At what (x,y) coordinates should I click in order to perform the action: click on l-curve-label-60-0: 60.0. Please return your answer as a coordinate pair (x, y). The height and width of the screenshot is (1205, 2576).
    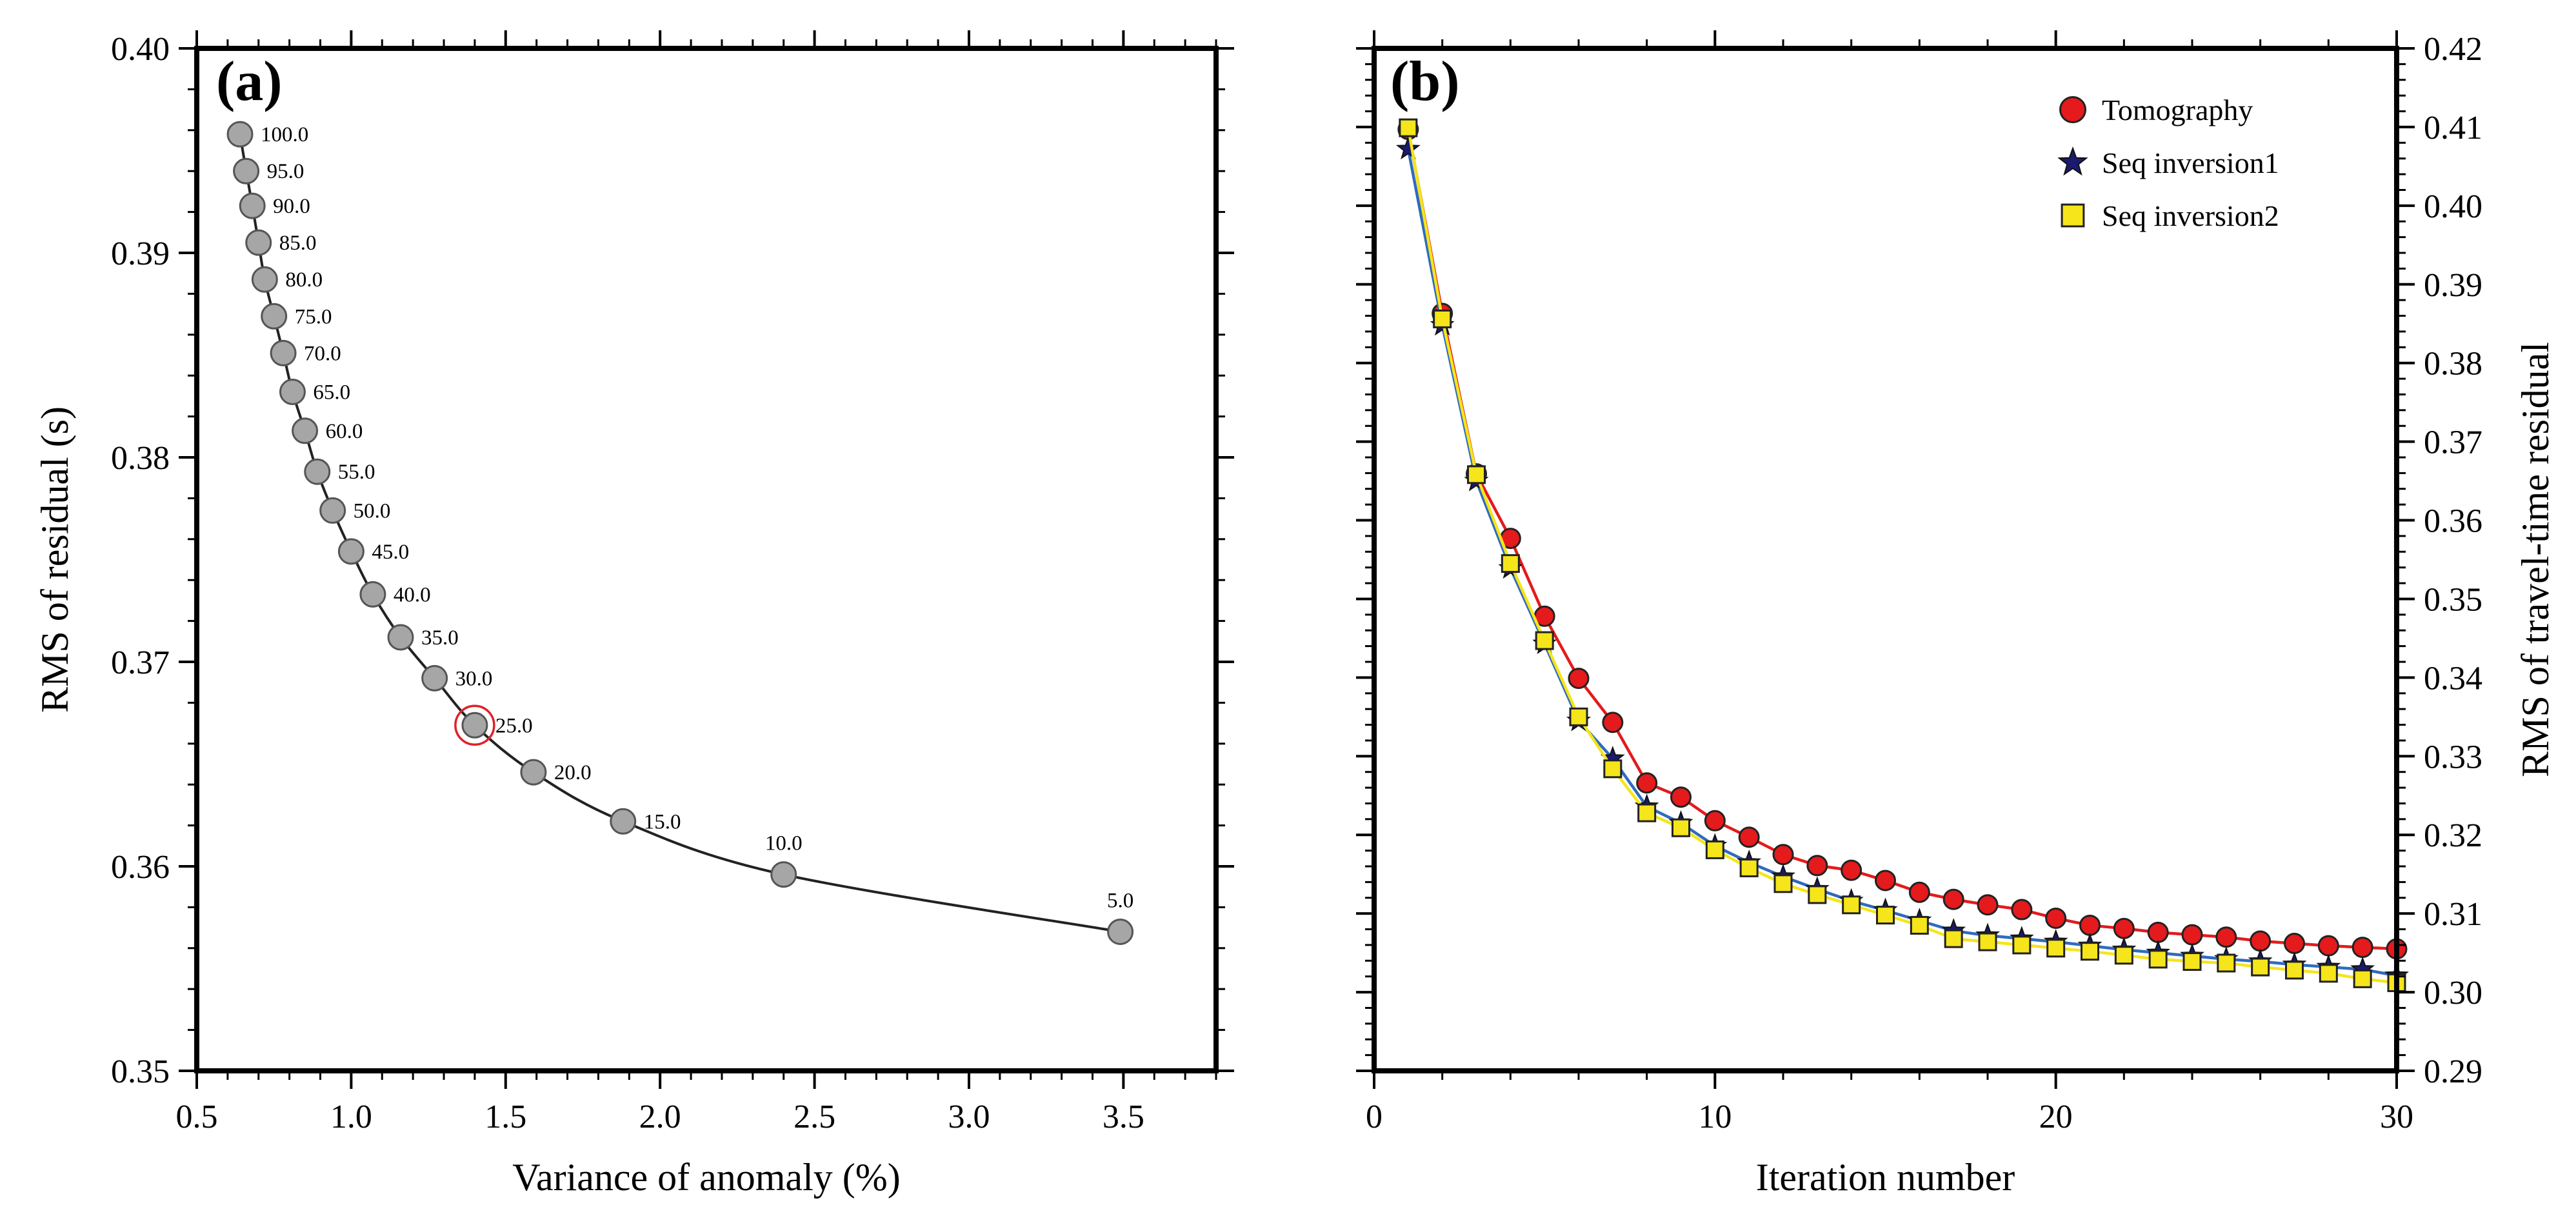
    Looking at the image, I should click on (344, 432).